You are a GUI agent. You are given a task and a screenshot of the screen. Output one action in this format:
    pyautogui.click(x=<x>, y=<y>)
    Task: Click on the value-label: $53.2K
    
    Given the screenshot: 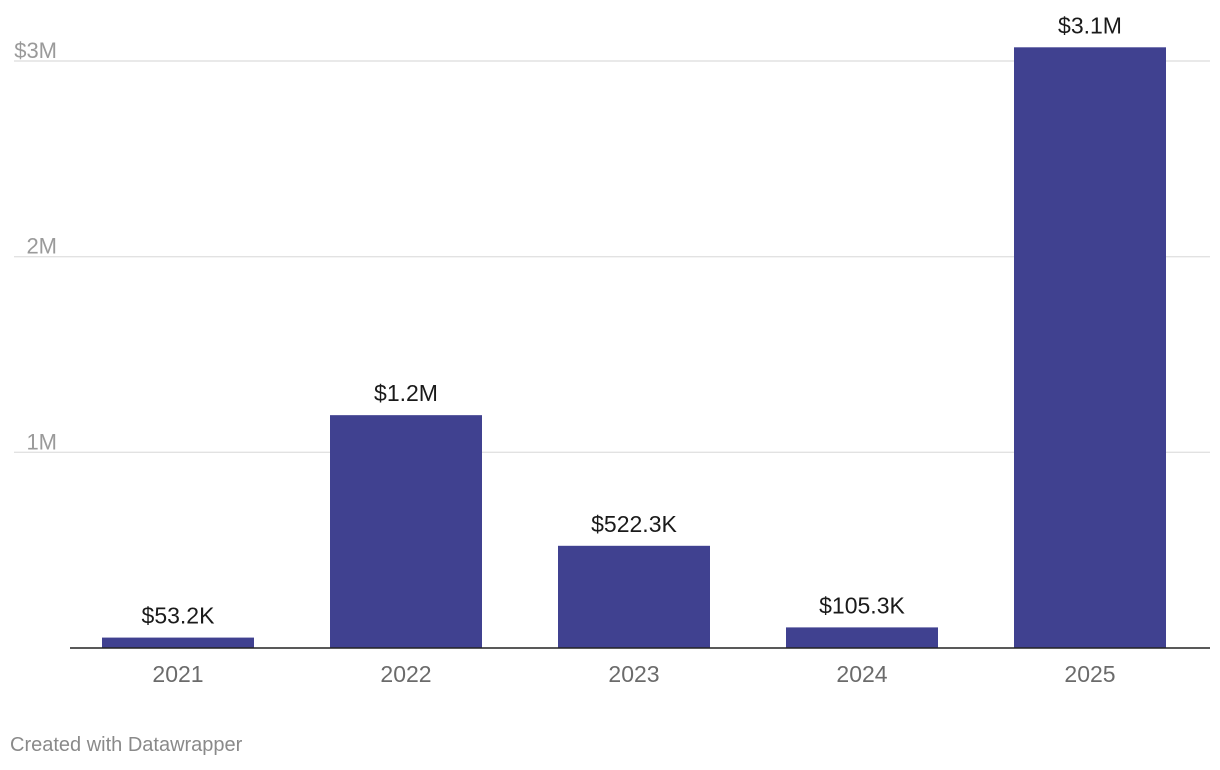 What is the action you would take?
    pyautogui.click(x=179, y=616)
    